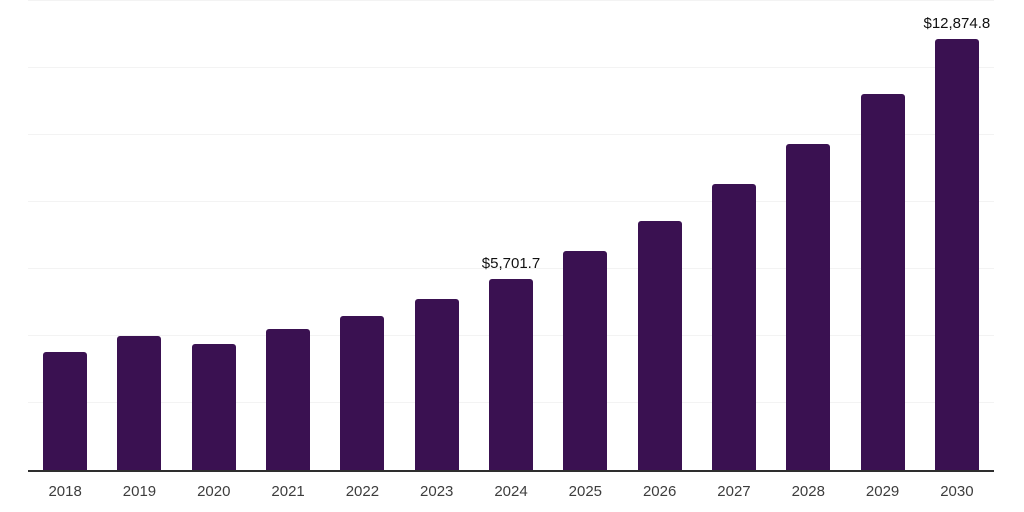  What do you see at coordinates (808, 307) in the screenshot?
I see `bar-2028` at bounding box center [808, 307].